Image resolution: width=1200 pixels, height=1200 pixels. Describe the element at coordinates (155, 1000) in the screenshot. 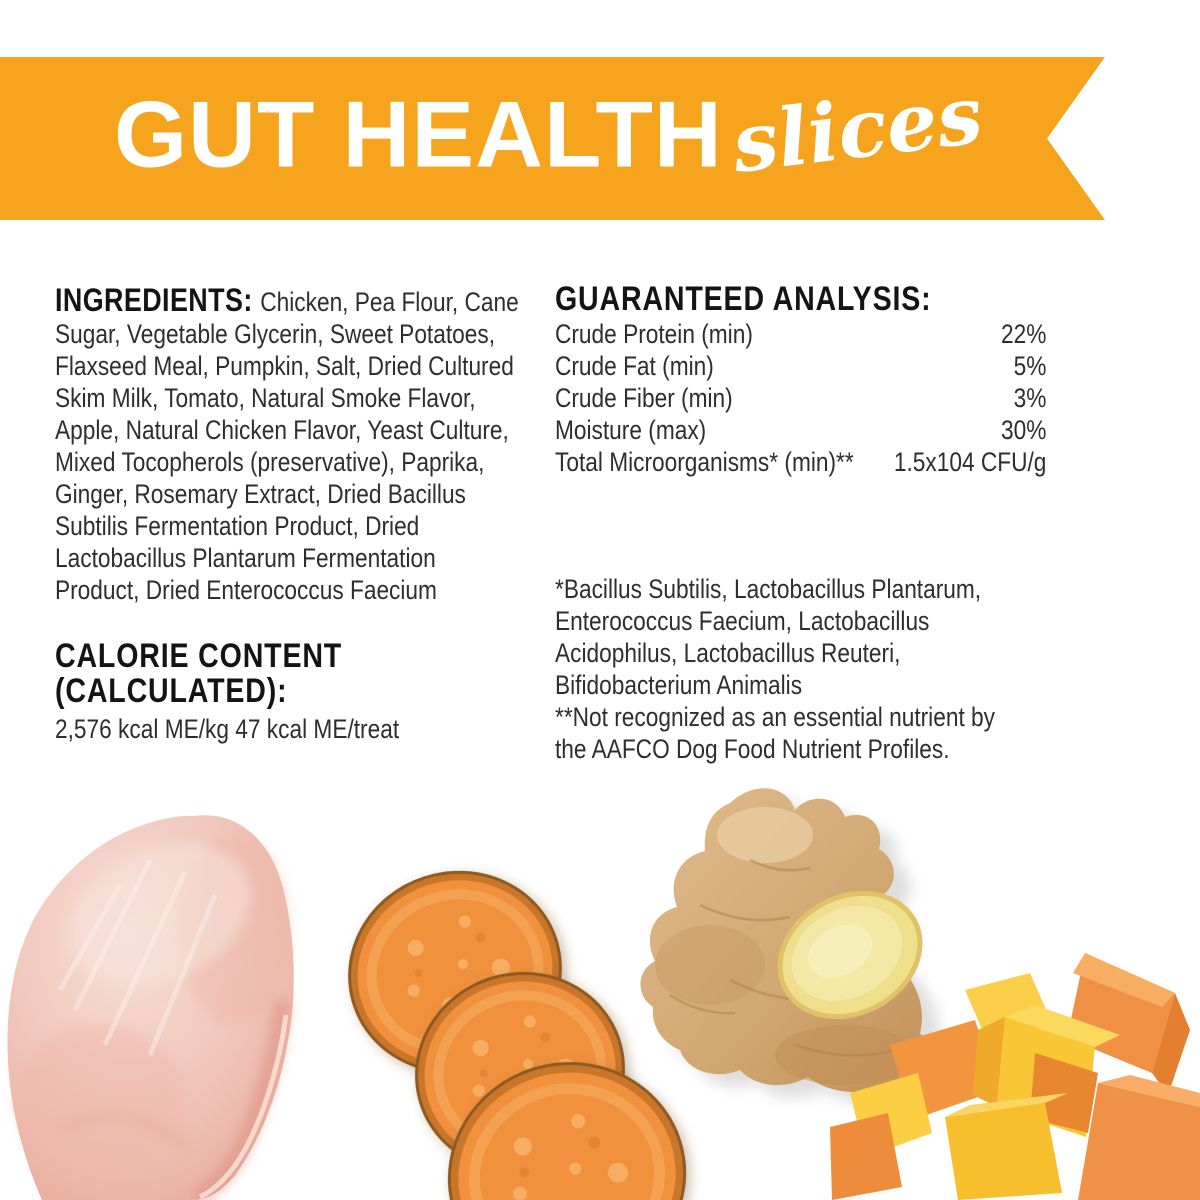

I see `chicken-breast-image` at that location.